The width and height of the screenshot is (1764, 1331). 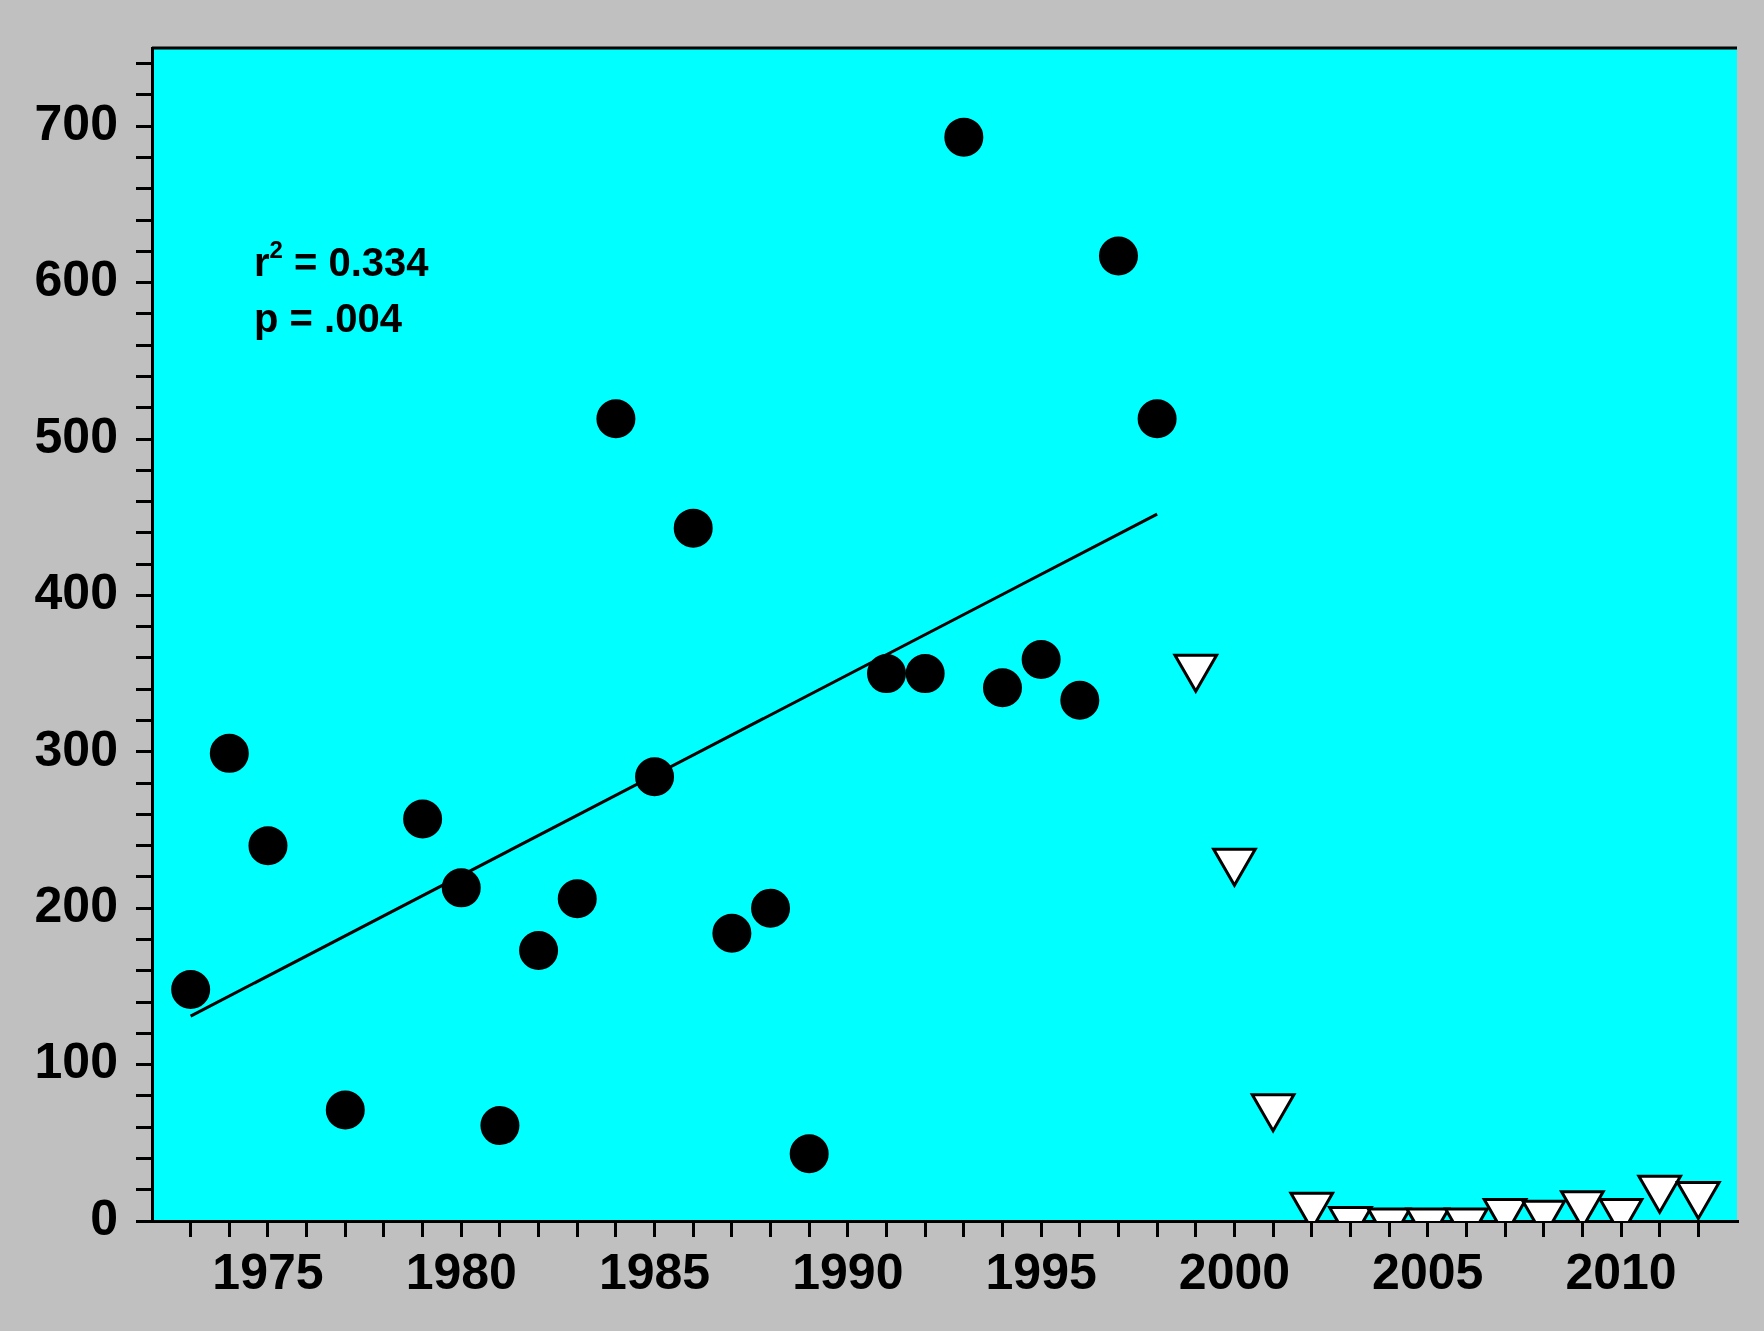 What do you see at coordinates (1621, 1271) in the screenshot?
I see `x-tick-label: 2010` at bounding box center [1621, 1271].